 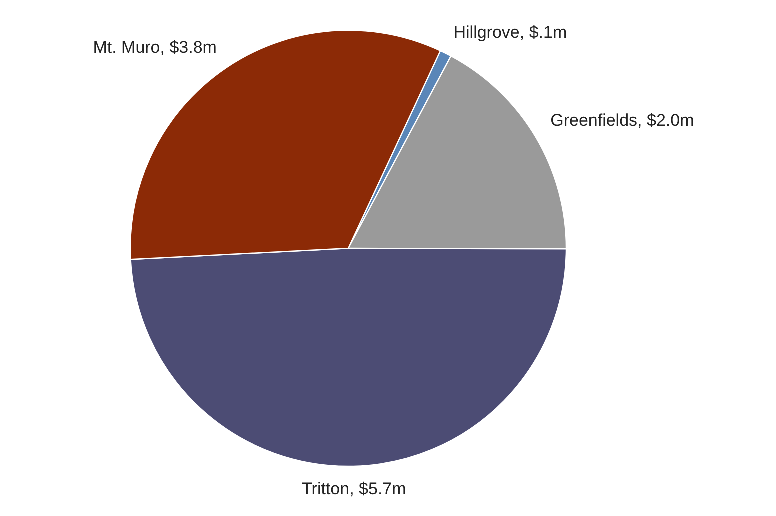 I want to click on slice-label: Tritton, $5.7m, so click(x=354, y=489).